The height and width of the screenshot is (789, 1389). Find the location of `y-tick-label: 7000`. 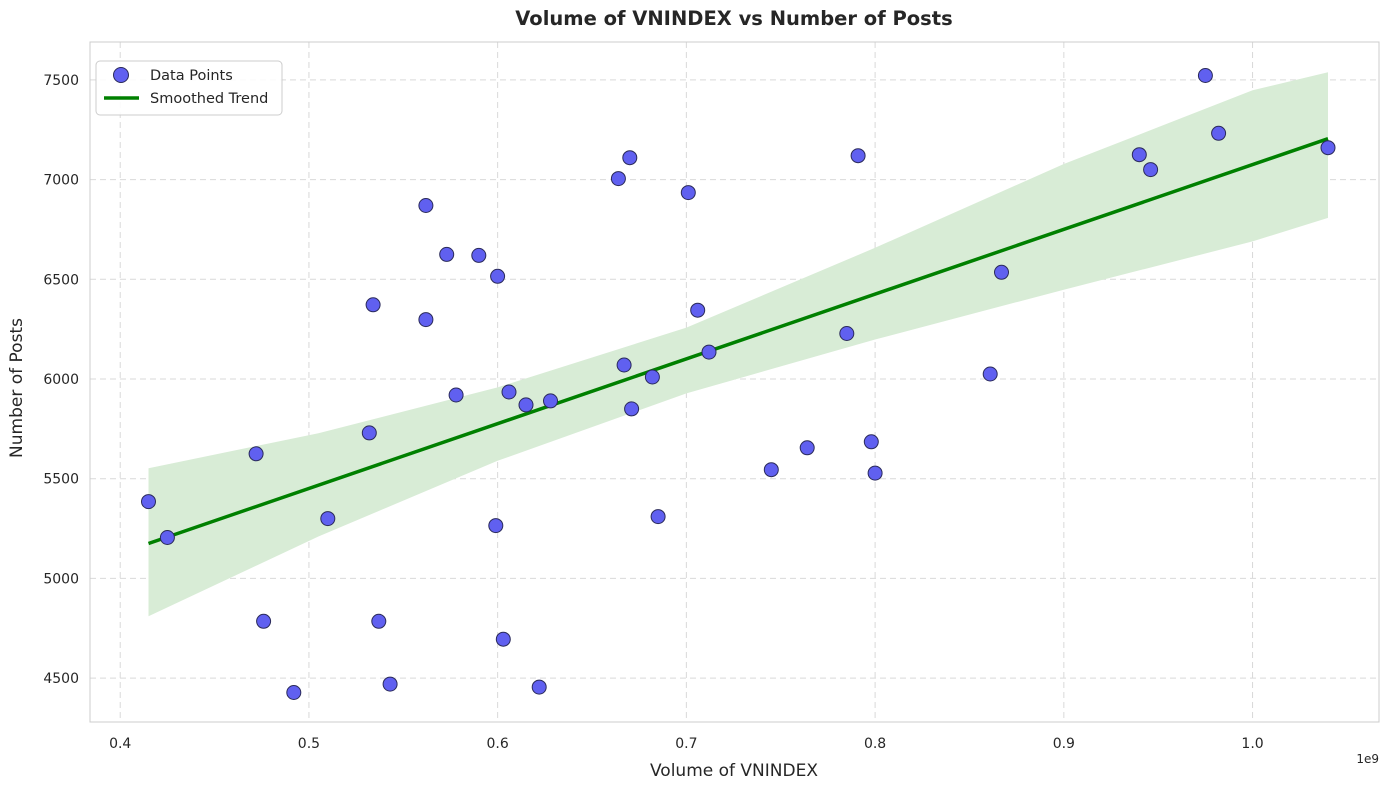

y-tick-label: 7000 is located at coordinates (61, 181).